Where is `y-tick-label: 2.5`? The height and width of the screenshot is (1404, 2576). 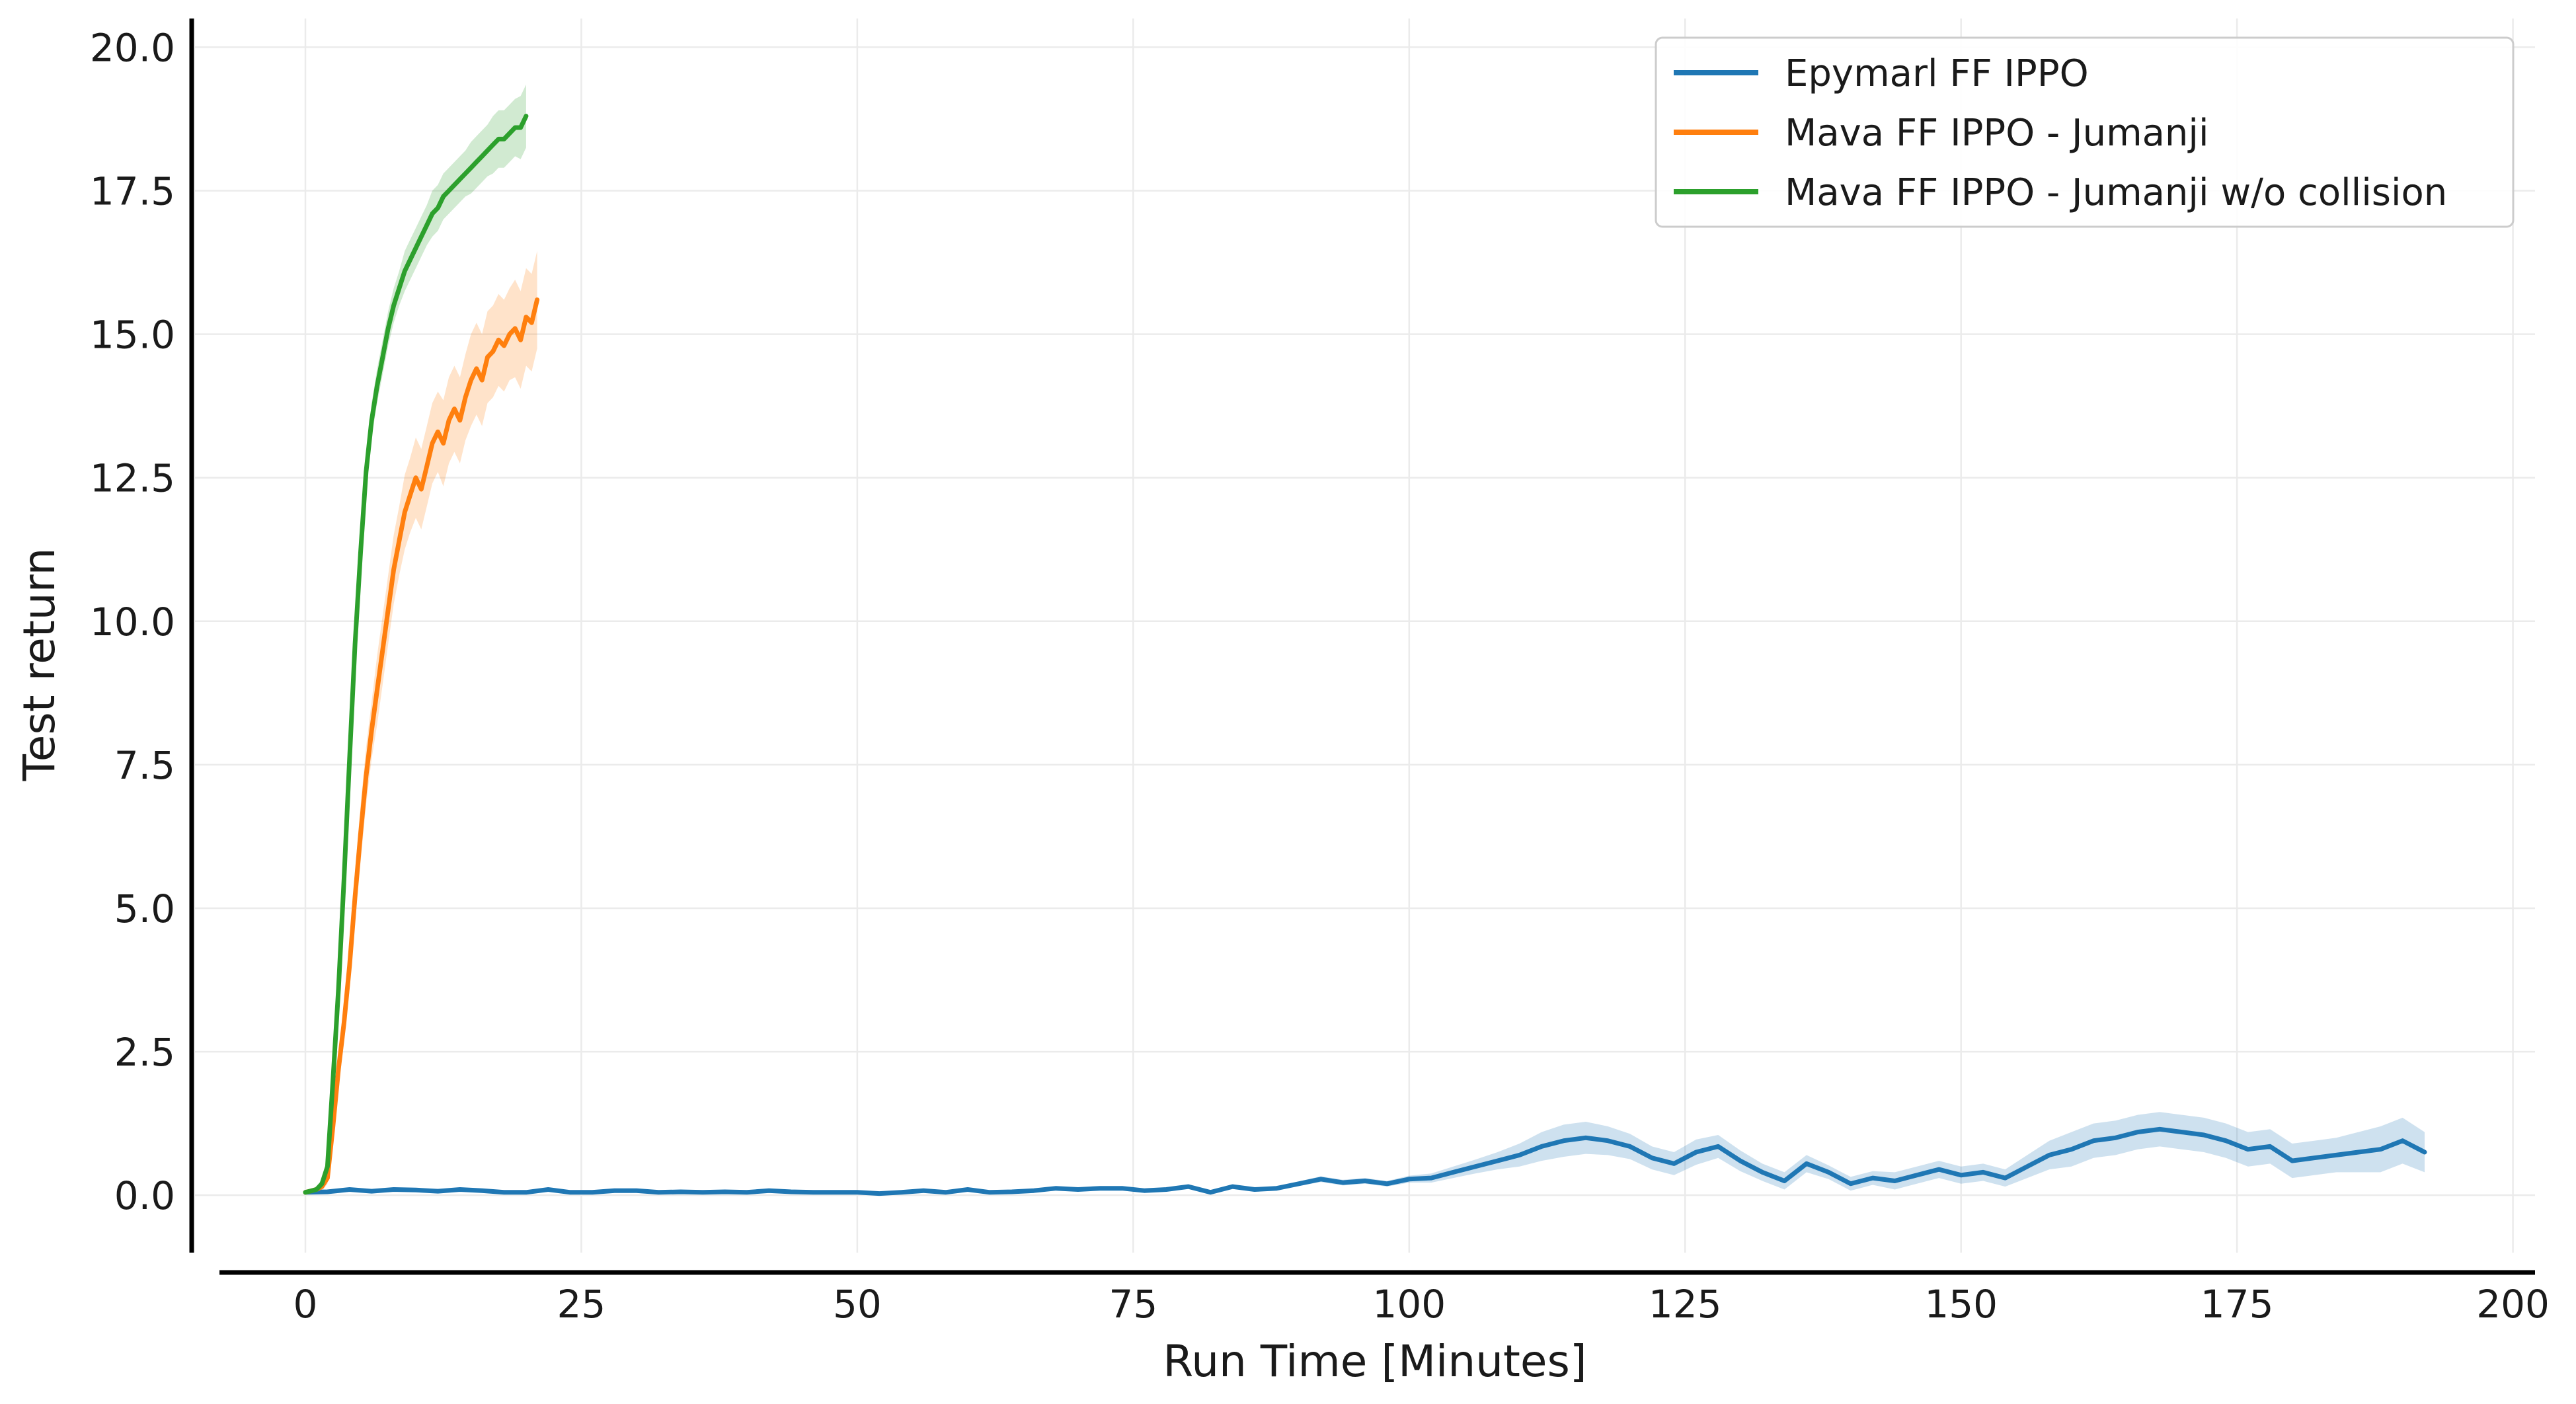 y-tick-label: 2.5 is located at coordinates (144, 1052).